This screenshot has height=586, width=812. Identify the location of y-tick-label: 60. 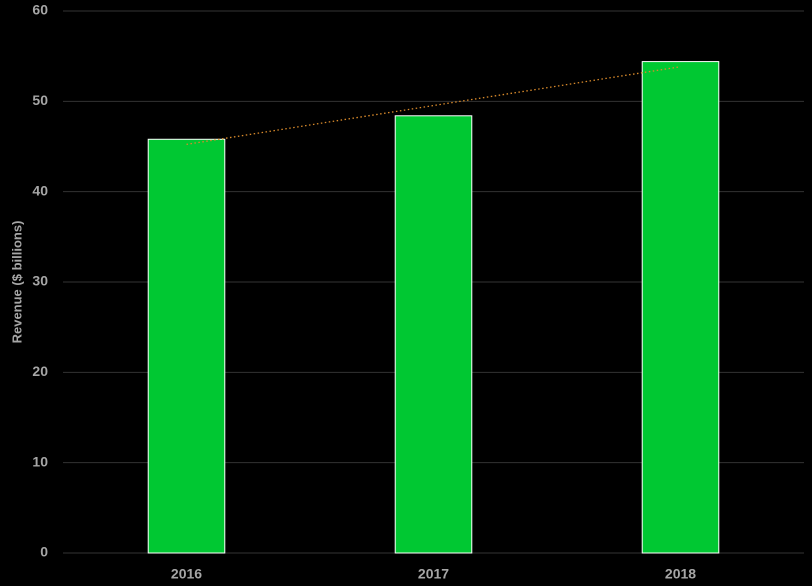
(40, 10).